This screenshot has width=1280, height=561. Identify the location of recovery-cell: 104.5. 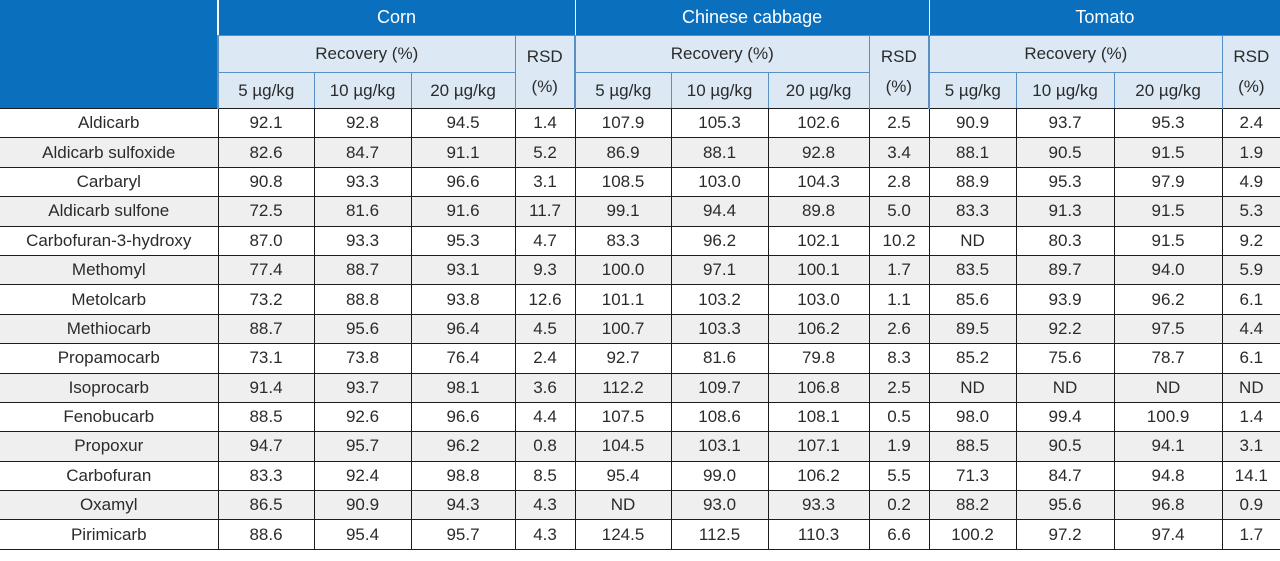
(623, 446).